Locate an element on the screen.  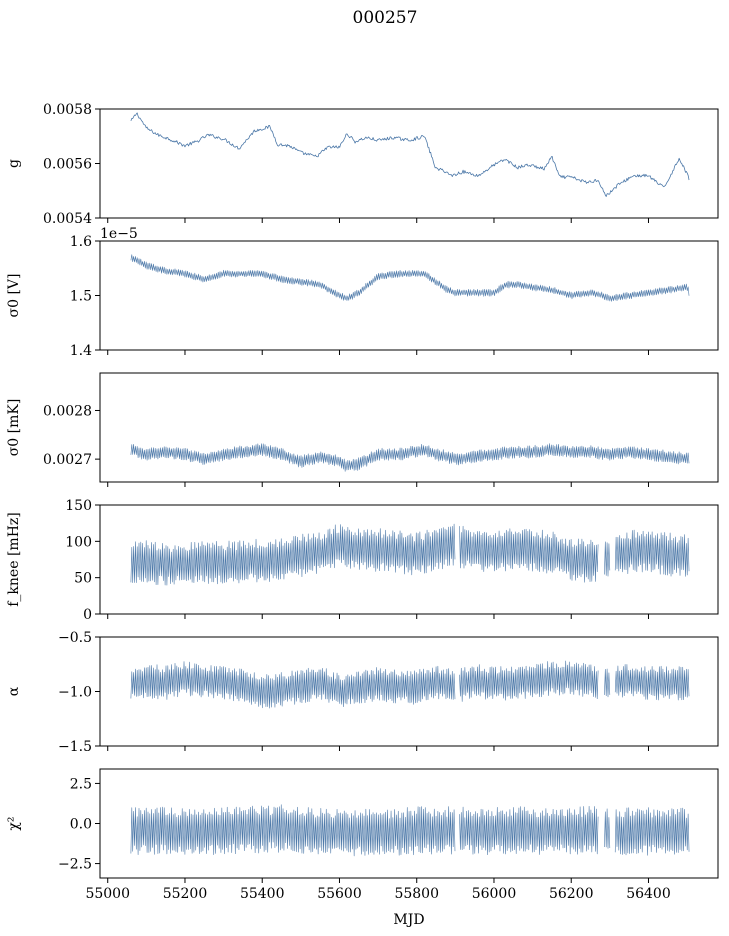
y-tick-label-sigma0-mk: 0.0028 is located at coordinates (67, 411).